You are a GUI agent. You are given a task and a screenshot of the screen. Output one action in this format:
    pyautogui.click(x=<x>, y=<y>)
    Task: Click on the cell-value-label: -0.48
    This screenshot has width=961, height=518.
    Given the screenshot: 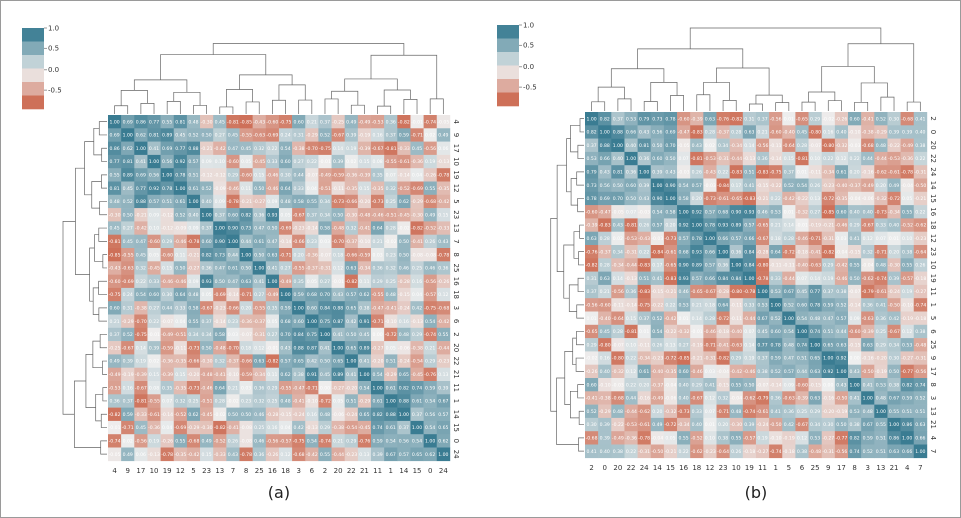 What is the action you would take?
    pyautogui.click(x=920, y=345)
    